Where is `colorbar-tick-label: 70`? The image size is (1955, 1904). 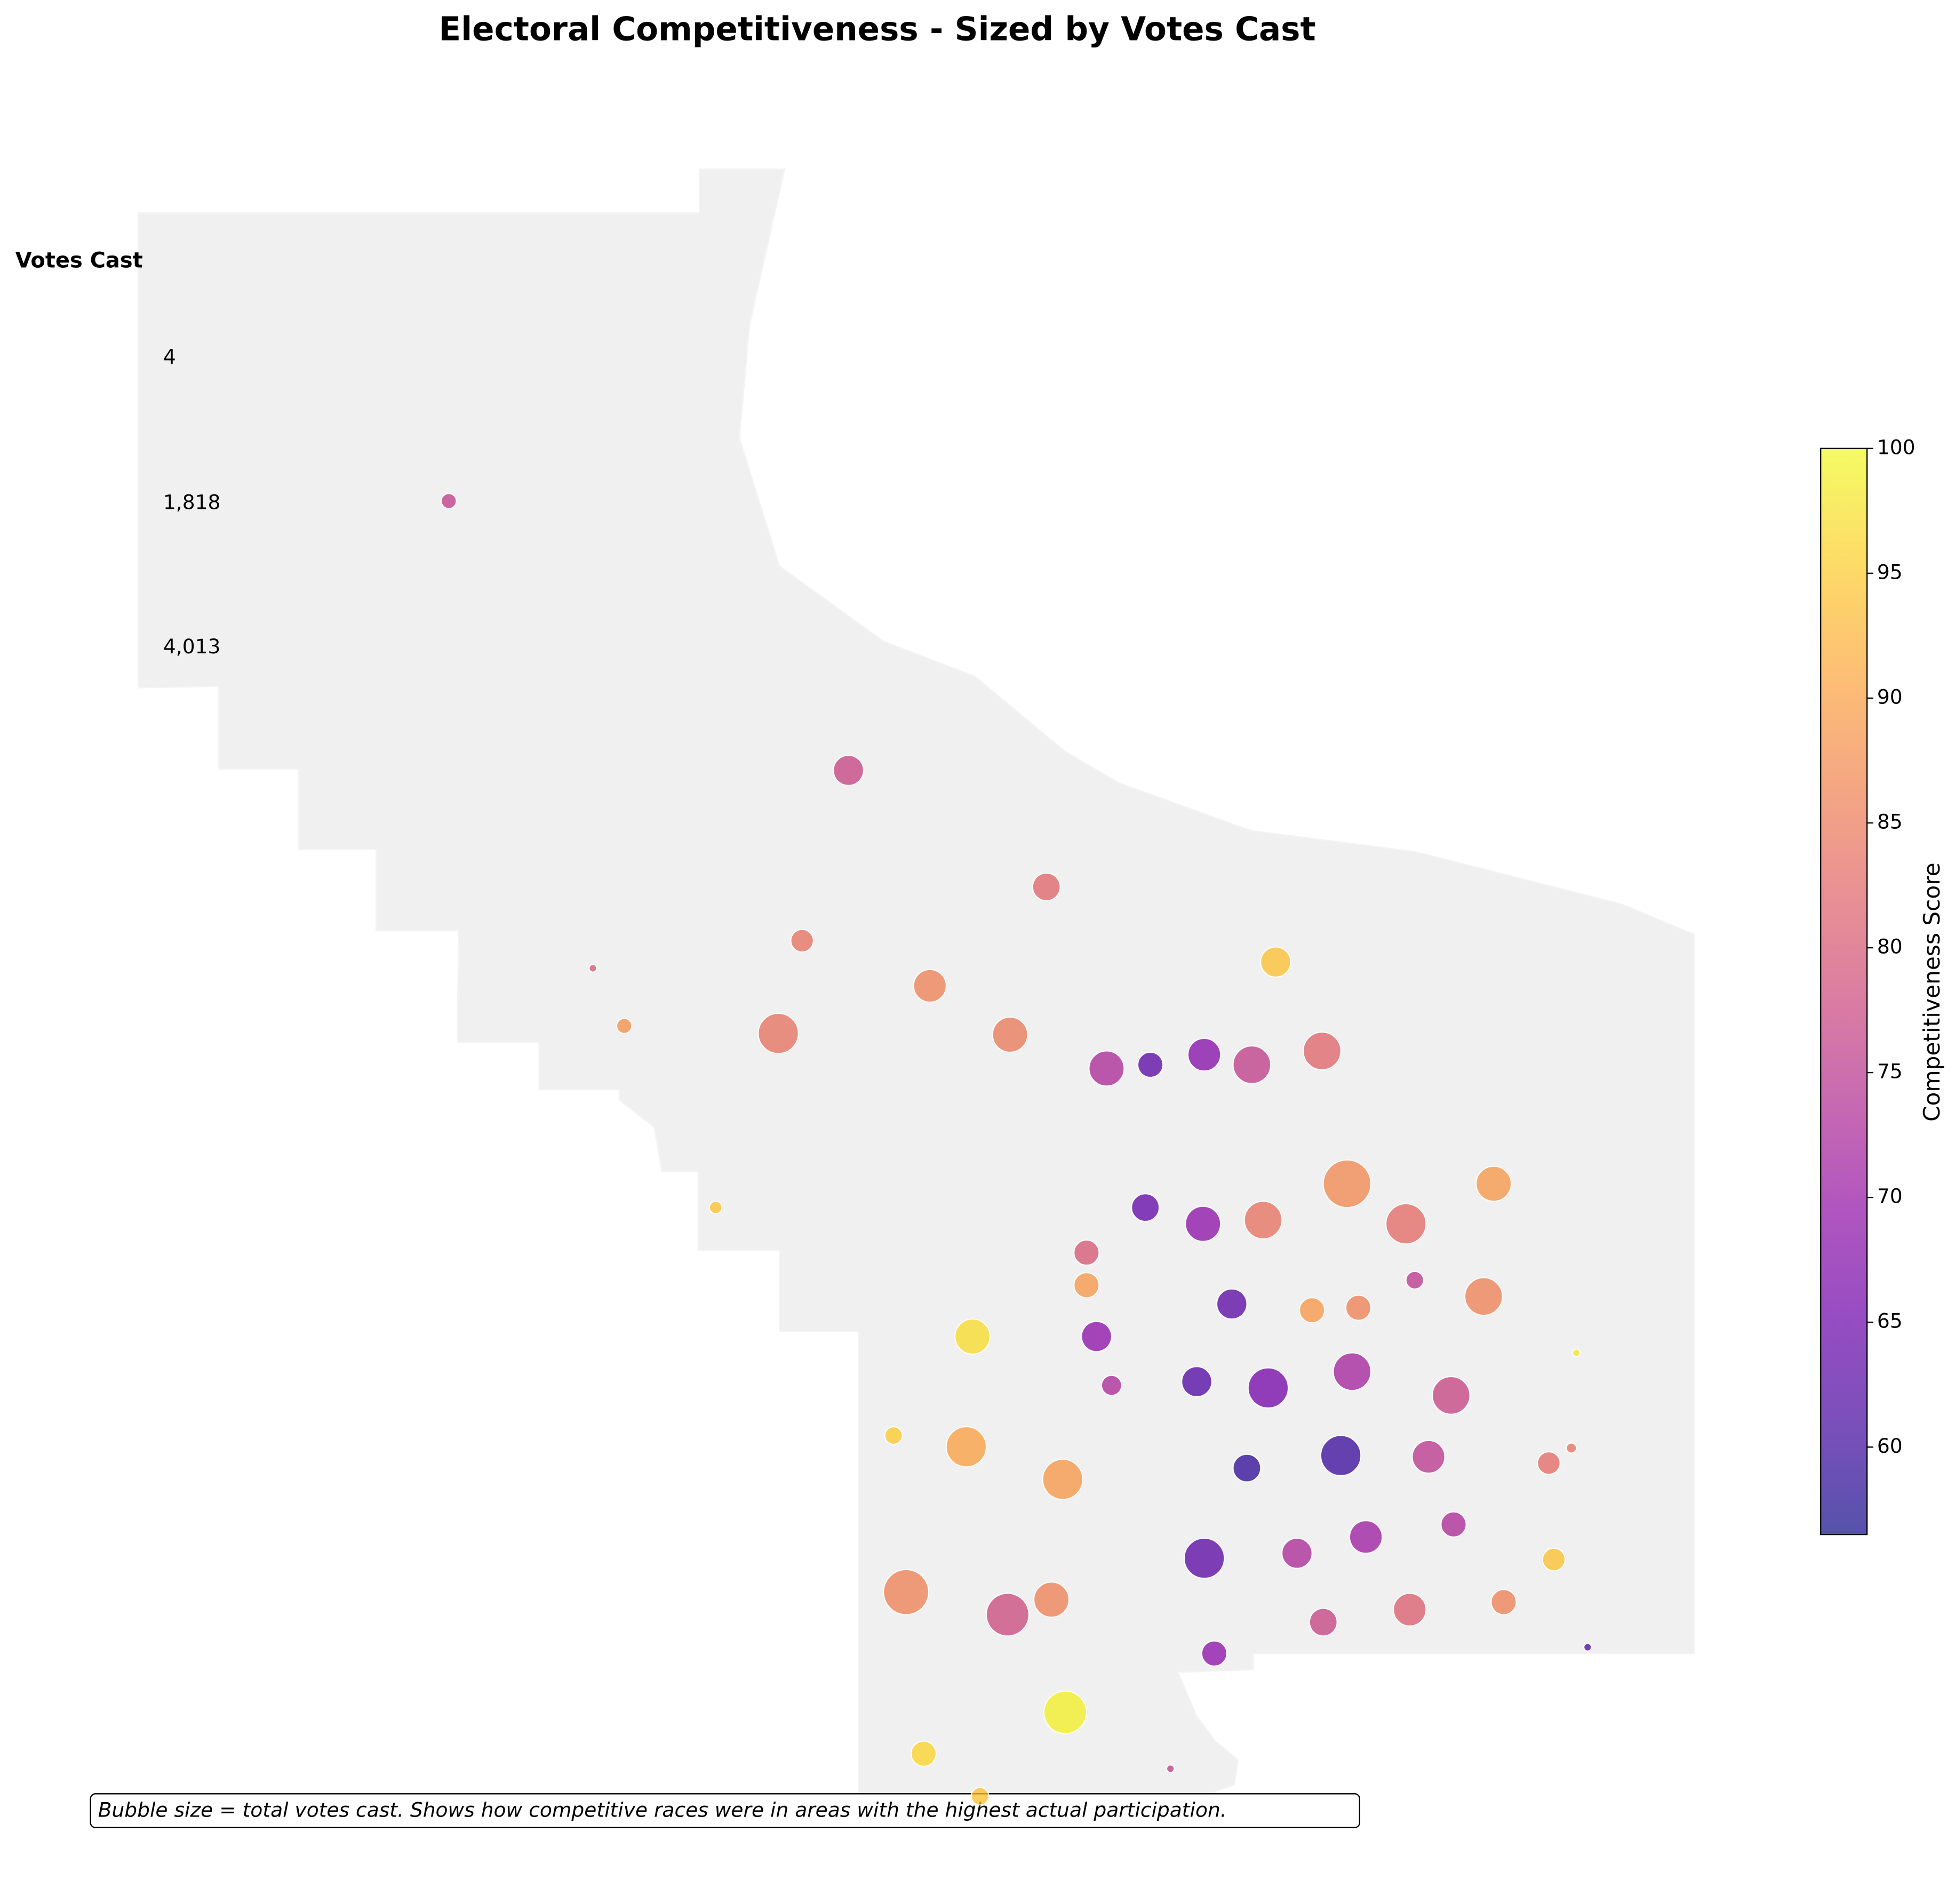
colorbar-tick-label: 70 is located at coordinates (1890, 1196).